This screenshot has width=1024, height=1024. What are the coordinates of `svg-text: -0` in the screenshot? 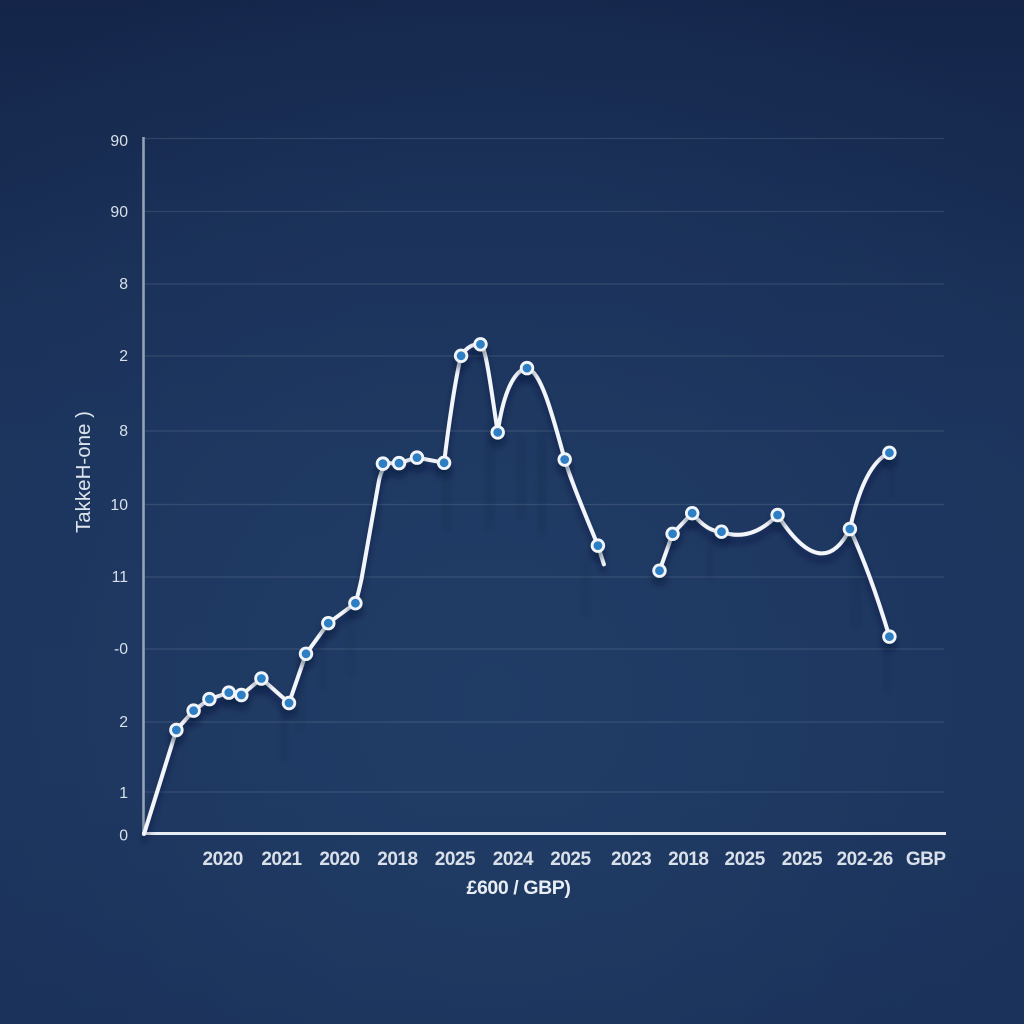 It's located at (121, 649).